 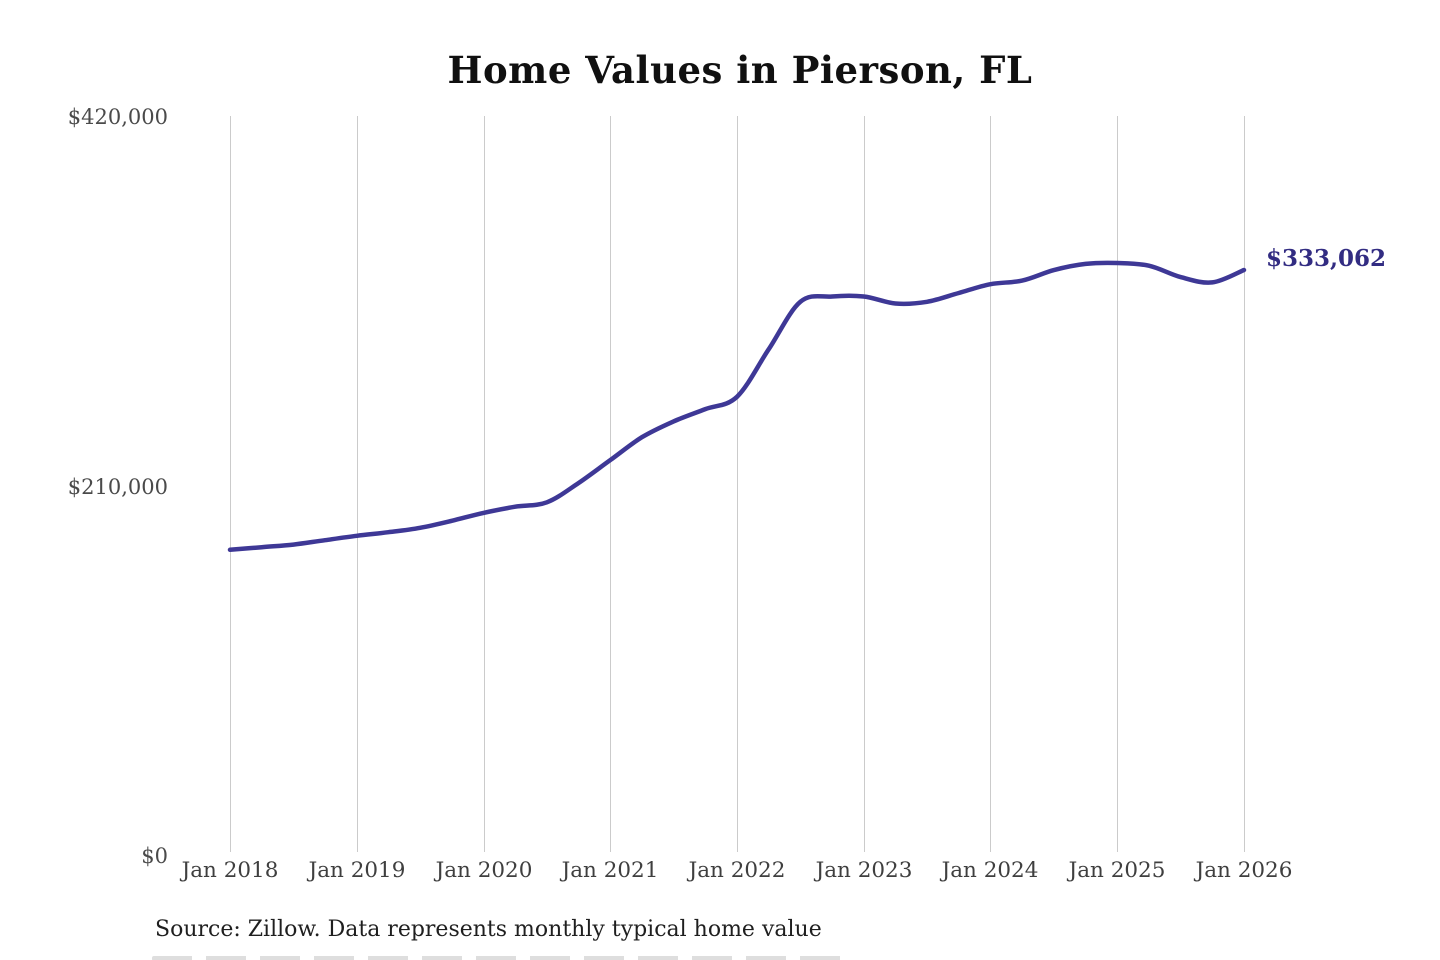 I want to click on gridline-jan-2025, so click(x=1117, y=484).